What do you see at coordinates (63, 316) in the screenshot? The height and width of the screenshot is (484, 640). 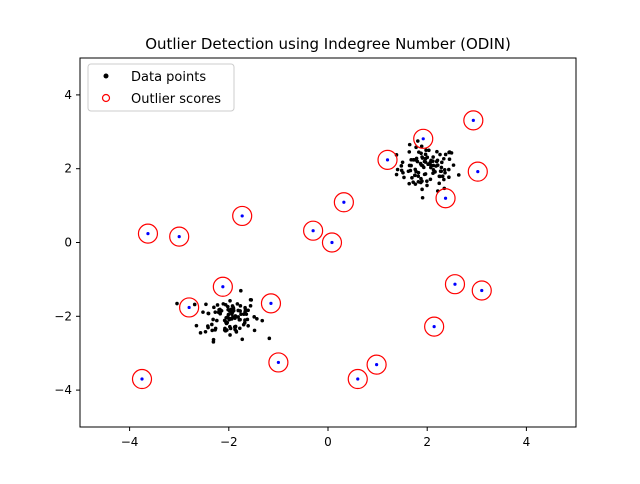 I see `y-tick-label: −2` at bounding box center [63, 316].